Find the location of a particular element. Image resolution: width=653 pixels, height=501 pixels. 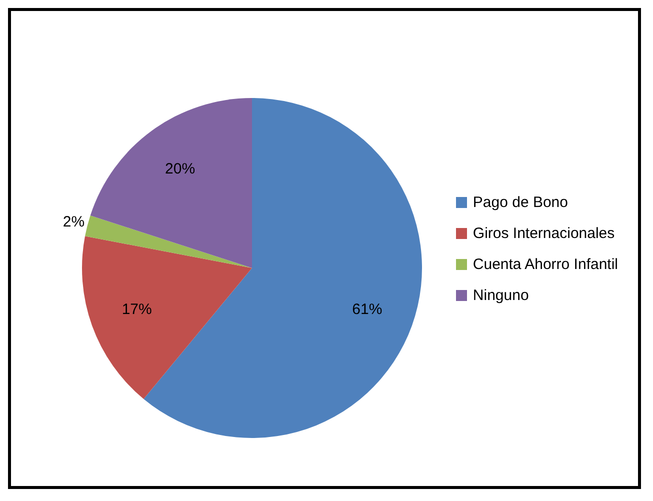

data-label: 61% is located at coordinates (367, 309).